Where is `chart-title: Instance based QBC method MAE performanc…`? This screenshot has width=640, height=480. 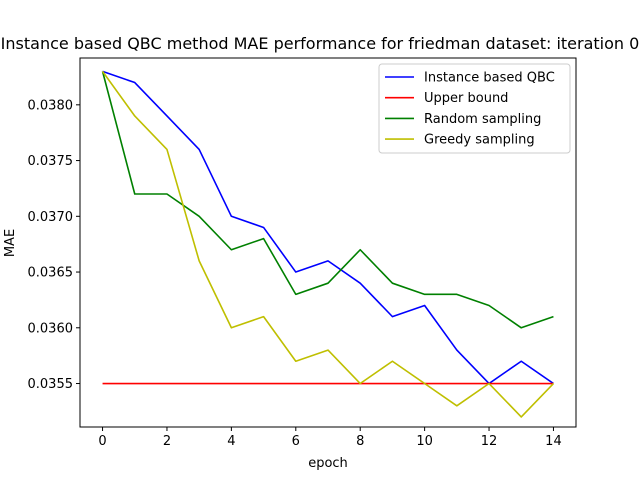 chart-title: Instance based QBC method MAE performanc… is located at coordinates (320, 43).